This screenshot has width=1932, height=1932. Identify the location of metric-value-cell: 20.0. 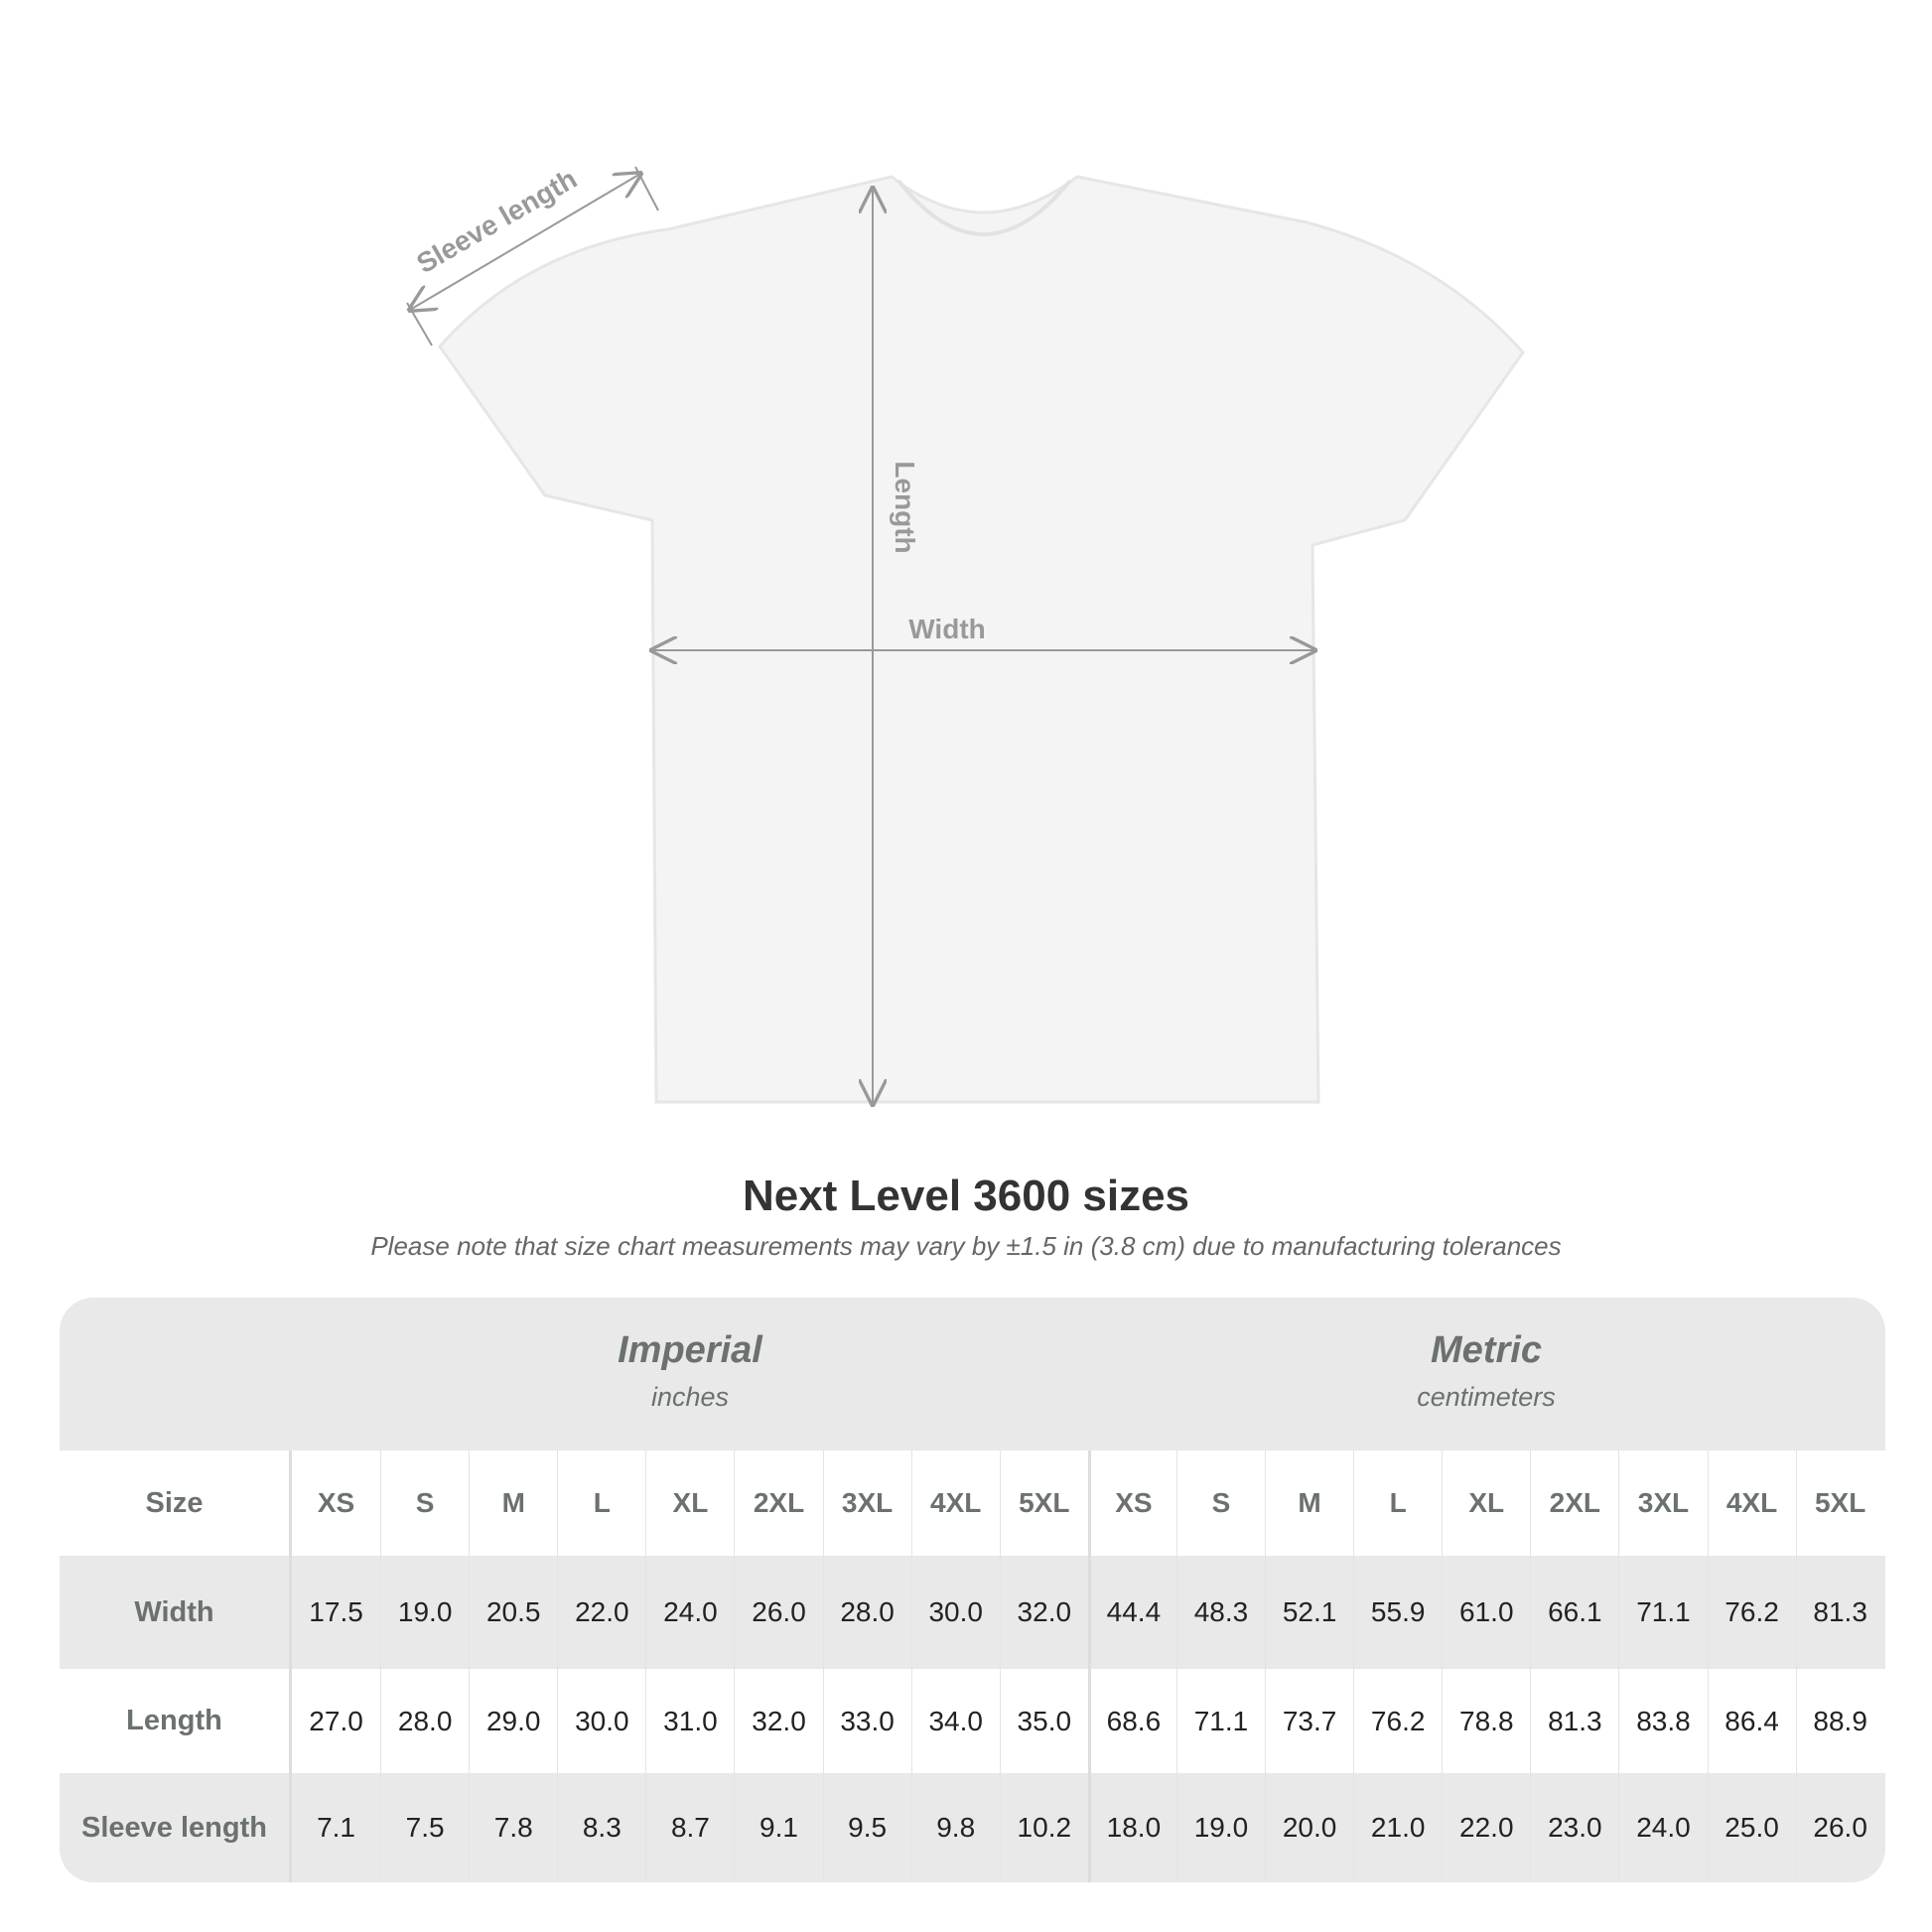
(1309, 1828).